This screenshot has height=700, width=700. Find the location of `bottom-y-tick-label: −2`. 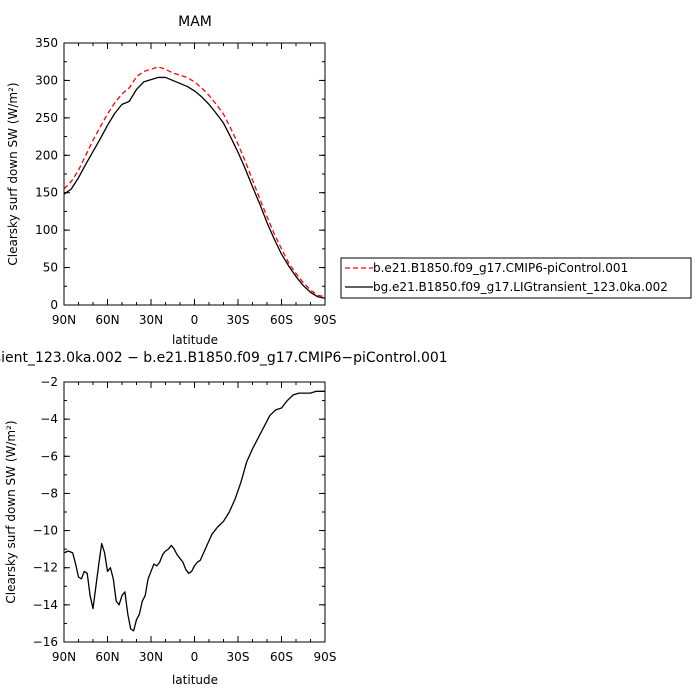

bottom-y-tick-label: −2 is located at coordinates (49, 382).